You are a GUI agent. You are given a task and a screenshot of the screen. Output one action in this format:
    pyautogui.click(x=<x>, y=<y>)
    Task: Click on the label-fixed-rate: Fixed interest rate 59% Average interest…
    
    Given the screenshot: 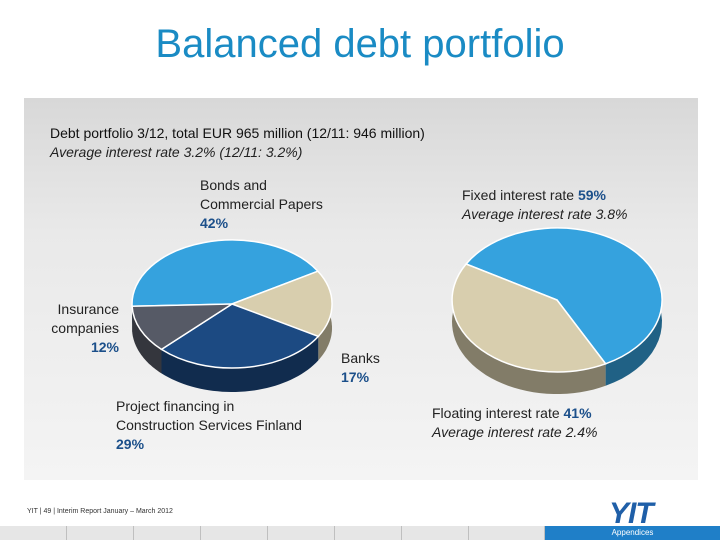 What is the action you would take?
    pyautogui.click(x=545, y=204)
    